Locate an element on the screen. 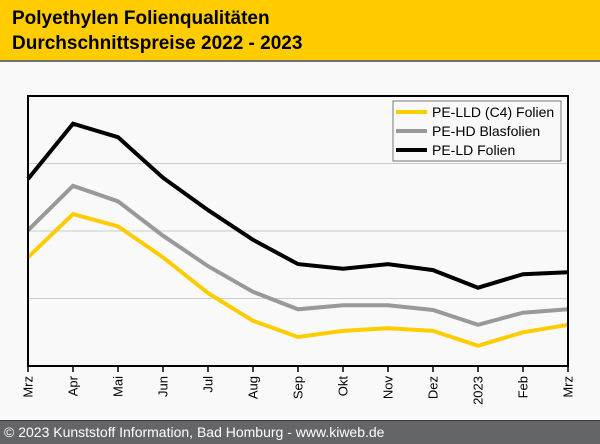 This screenshot has height=444, width=600. x-tick-label: Feb is located at coordinates (523, 387).